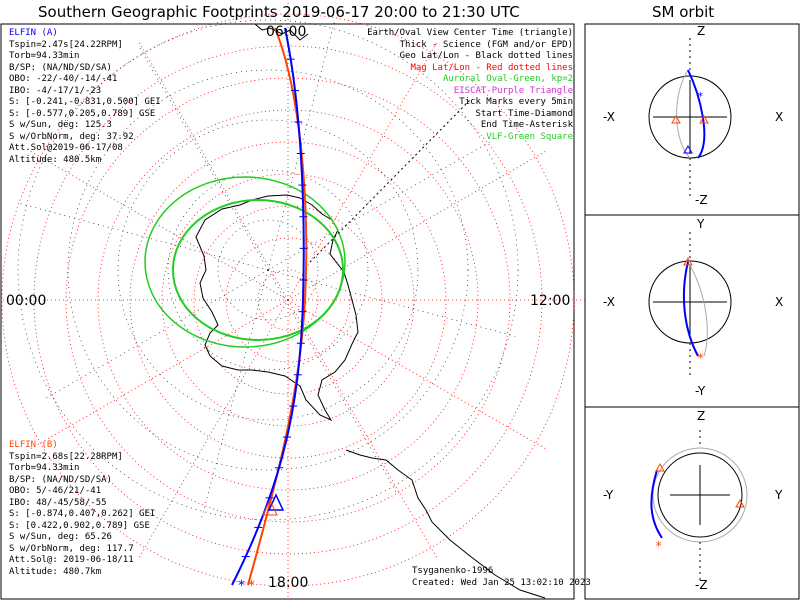  Describe the element at coordinates (608, 495) in the screenshot. I see `sm-panel-3-left: -Y` at that location.